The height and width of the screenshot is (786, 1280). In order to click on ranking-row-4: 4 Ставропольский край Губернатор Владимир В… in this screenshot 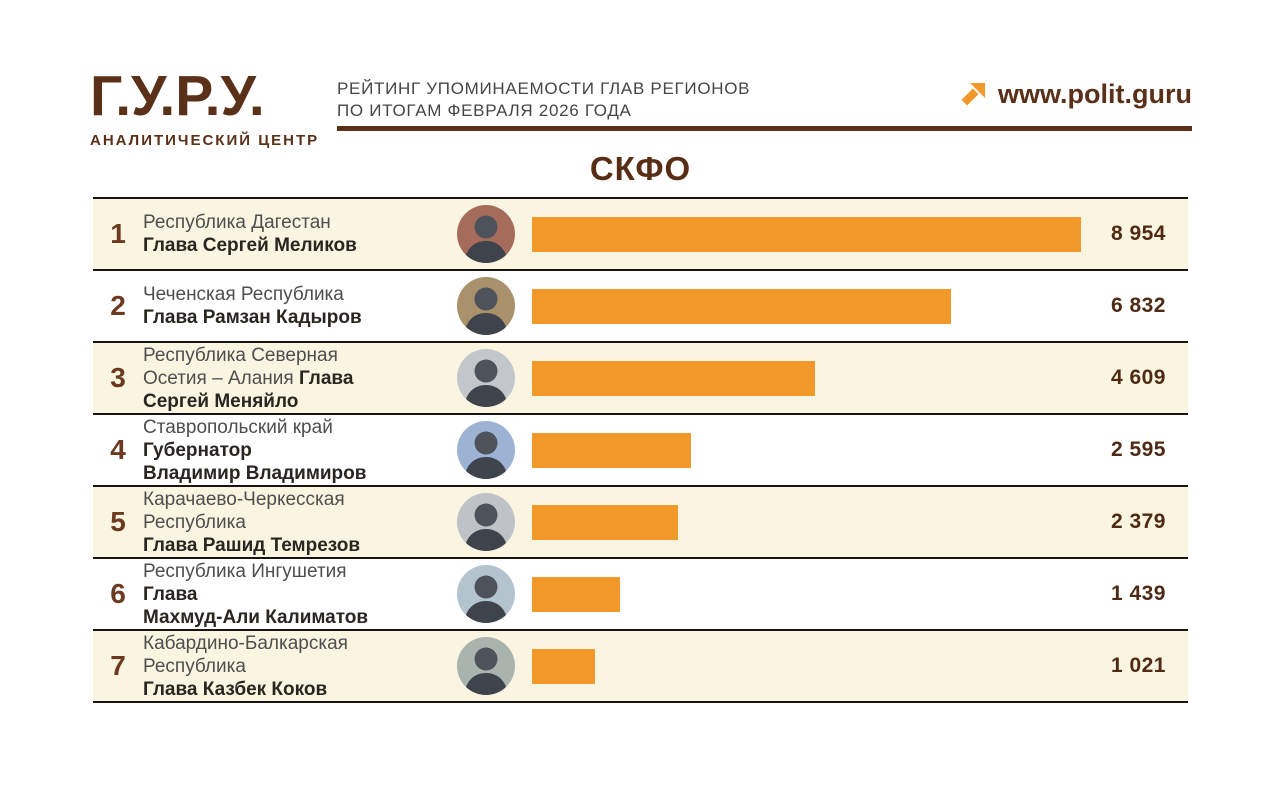, I will do `click(640, 449)`.